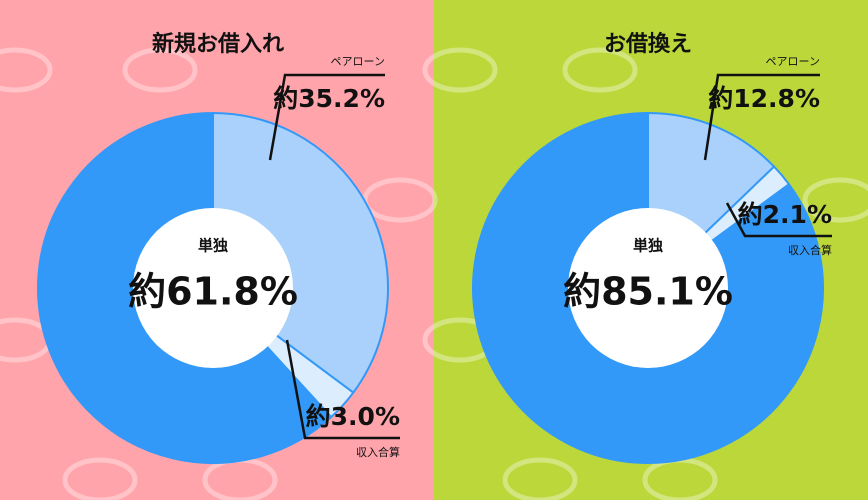  I want to click on segment-value-label: 約35.2%, so click(329, 98).